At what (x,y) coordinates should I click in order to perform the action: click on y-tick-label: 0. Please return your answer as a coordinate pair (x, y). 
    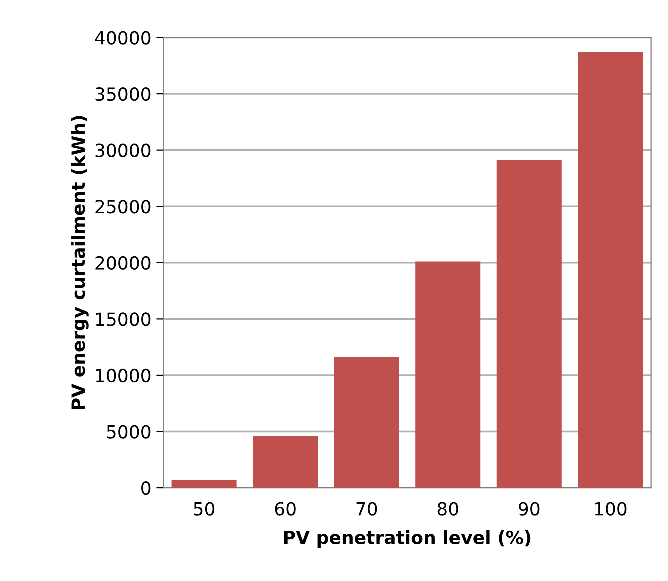
    Looking at the image, I should click on (146, 489).